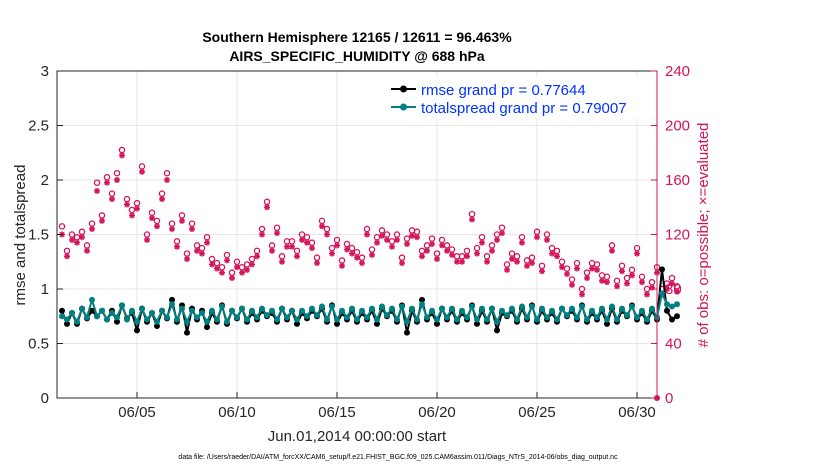  I want to click on x-tick-label: 06/05, so click(137, 412).